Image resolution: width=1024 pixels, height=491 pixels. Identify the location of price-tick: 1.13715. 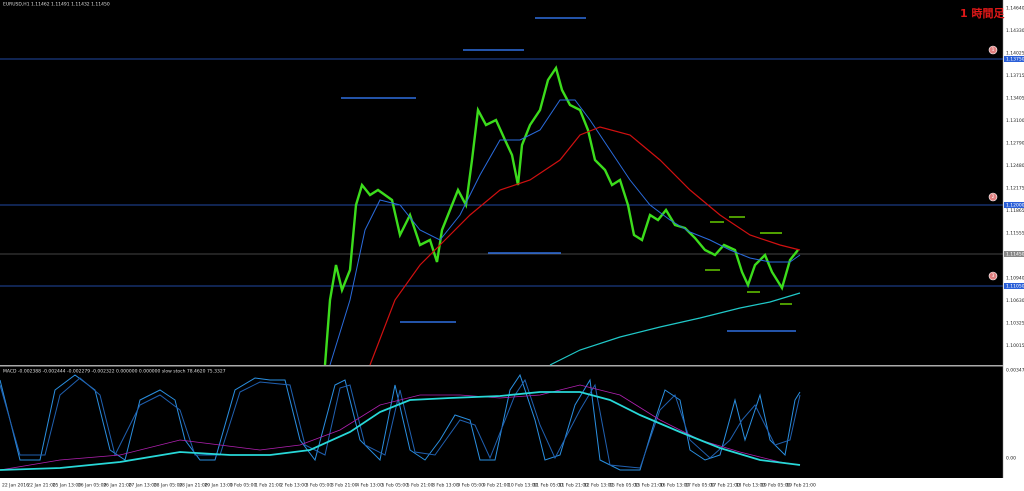
(1015, 76).